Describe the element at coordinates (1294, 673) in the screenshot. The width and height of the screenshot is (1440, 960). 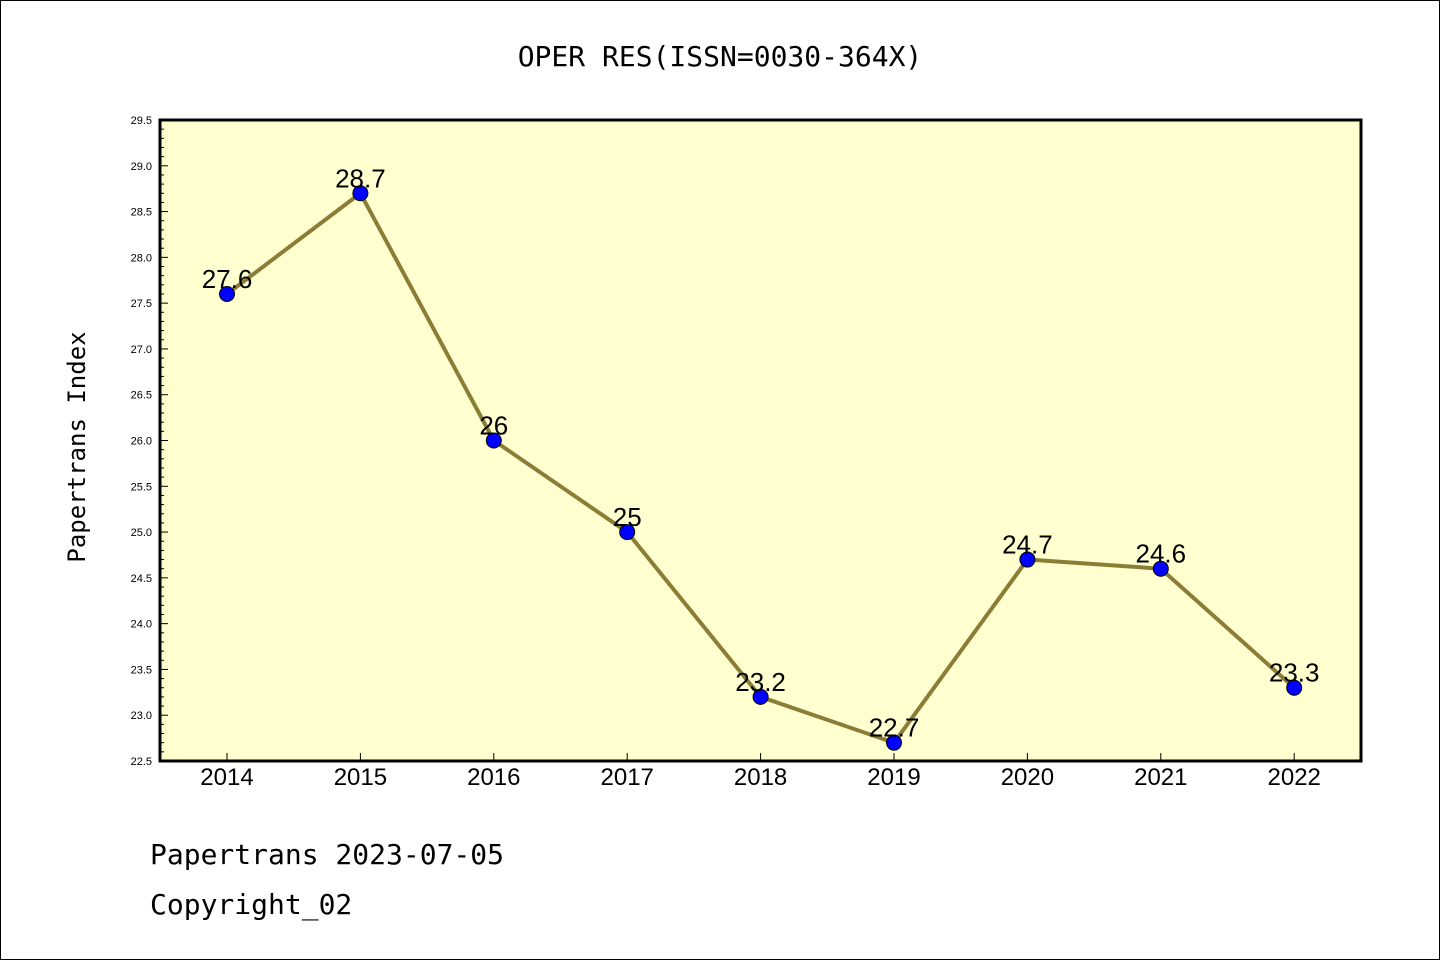
I see `data-label: 23.3` at that location.